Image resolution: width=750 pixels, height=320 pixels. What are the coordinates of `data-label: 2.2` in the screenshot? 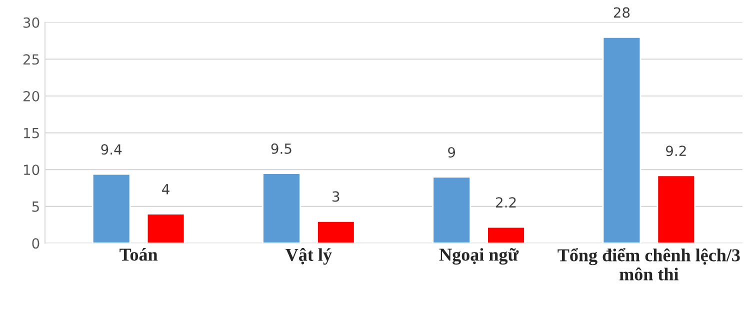 It's located at (506, 202).